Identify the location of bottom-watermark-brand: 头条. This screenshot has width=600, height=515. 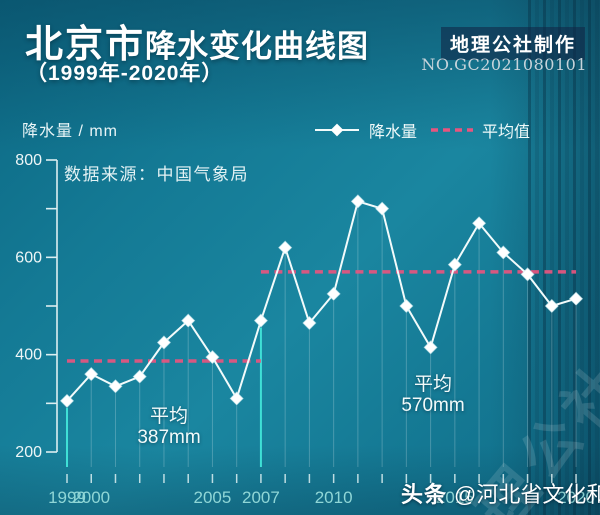
(424, 494).